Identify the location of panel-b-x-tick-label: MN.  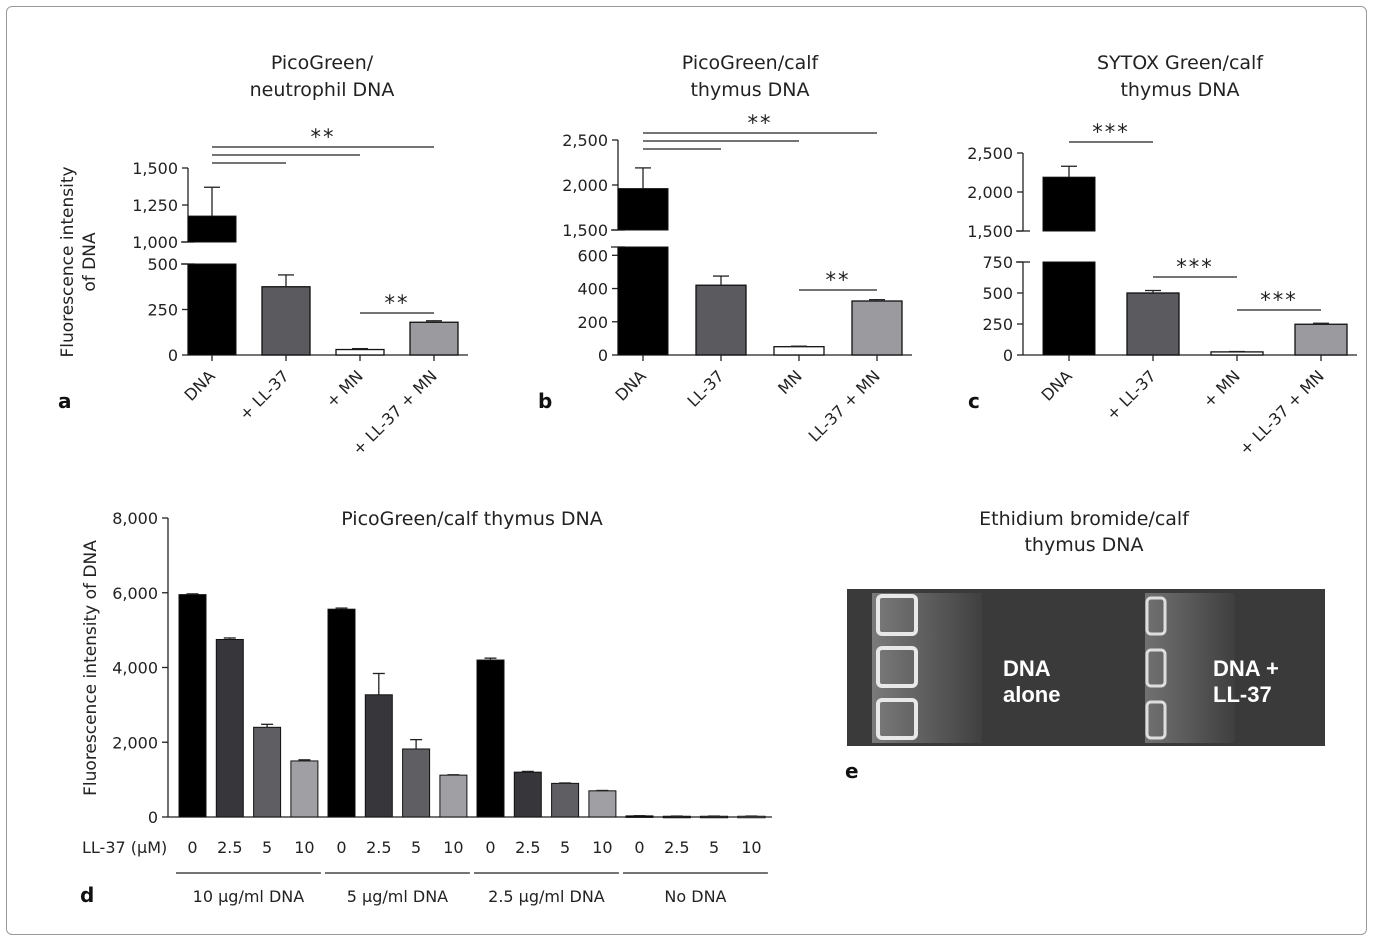
(790, 382).